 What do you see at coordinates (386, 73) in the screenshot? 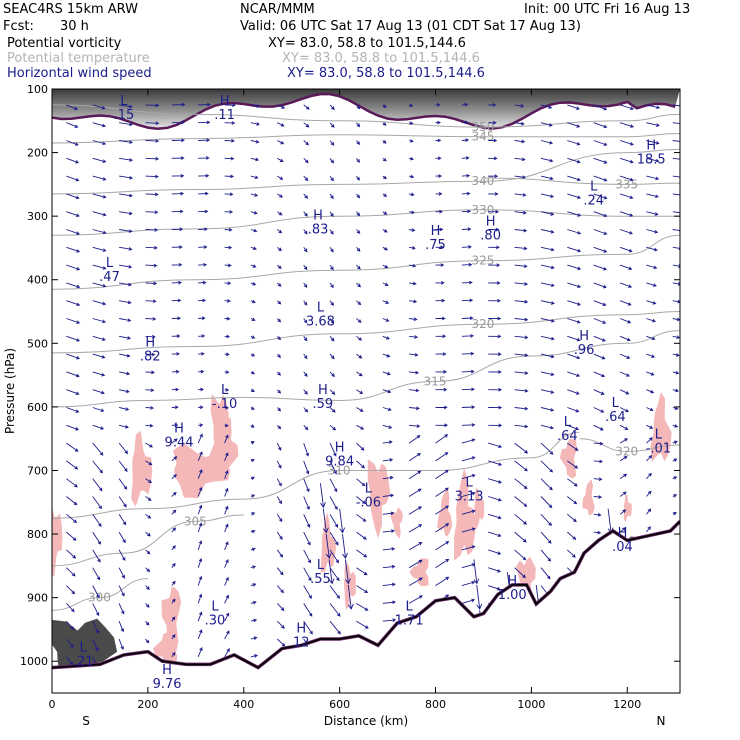
I see `field-xy-wind: XY= 83.0, 58.8 to 101.5,144.6` at bounding box center [386, 73].